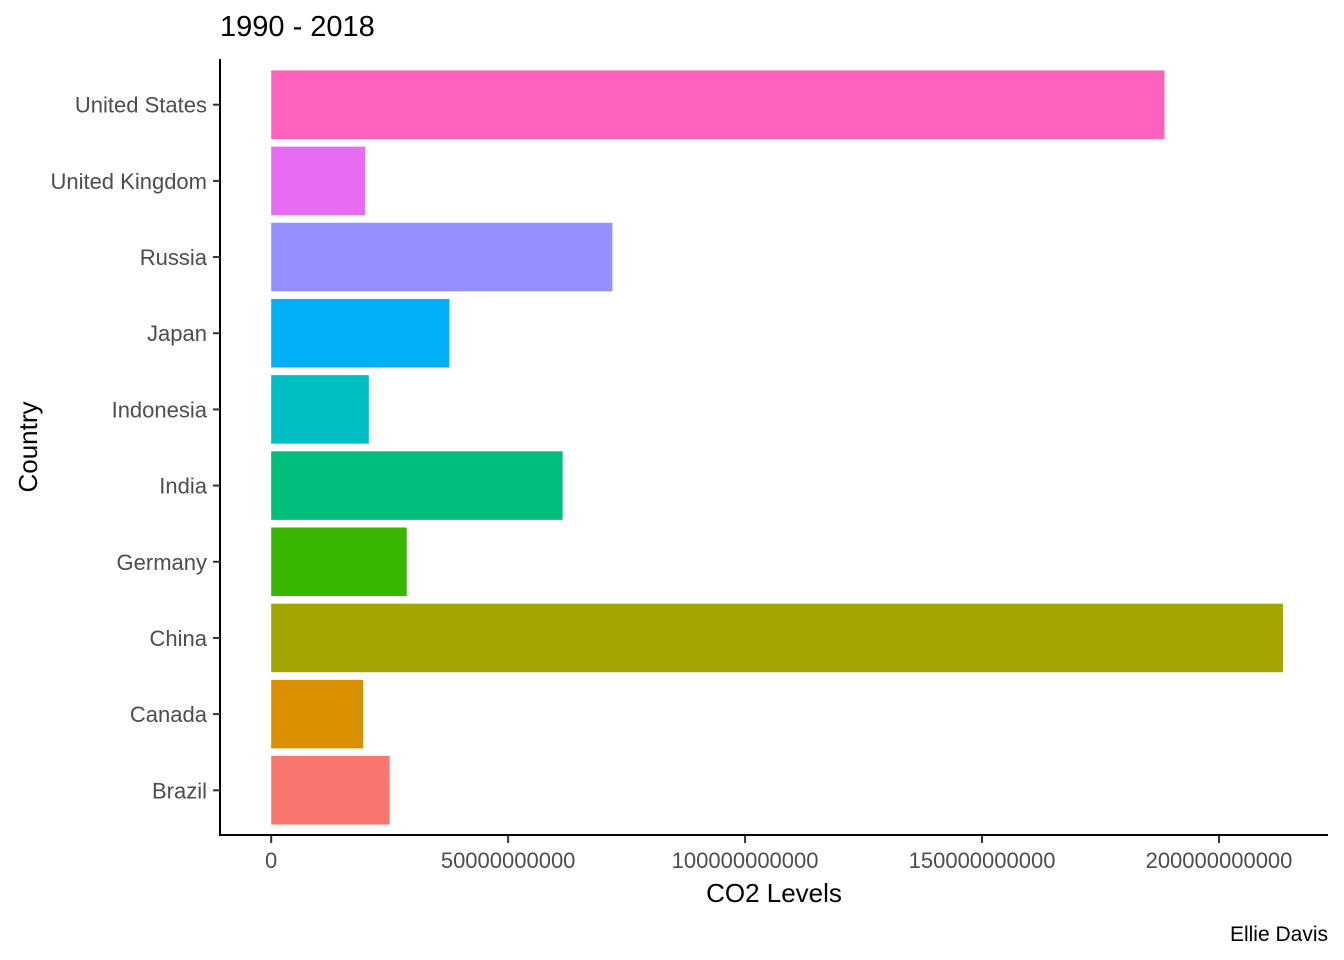 This screenshot has width=1344, height=960. I want to click on chart-caption: Ellie Davis, so click(1279, 934).